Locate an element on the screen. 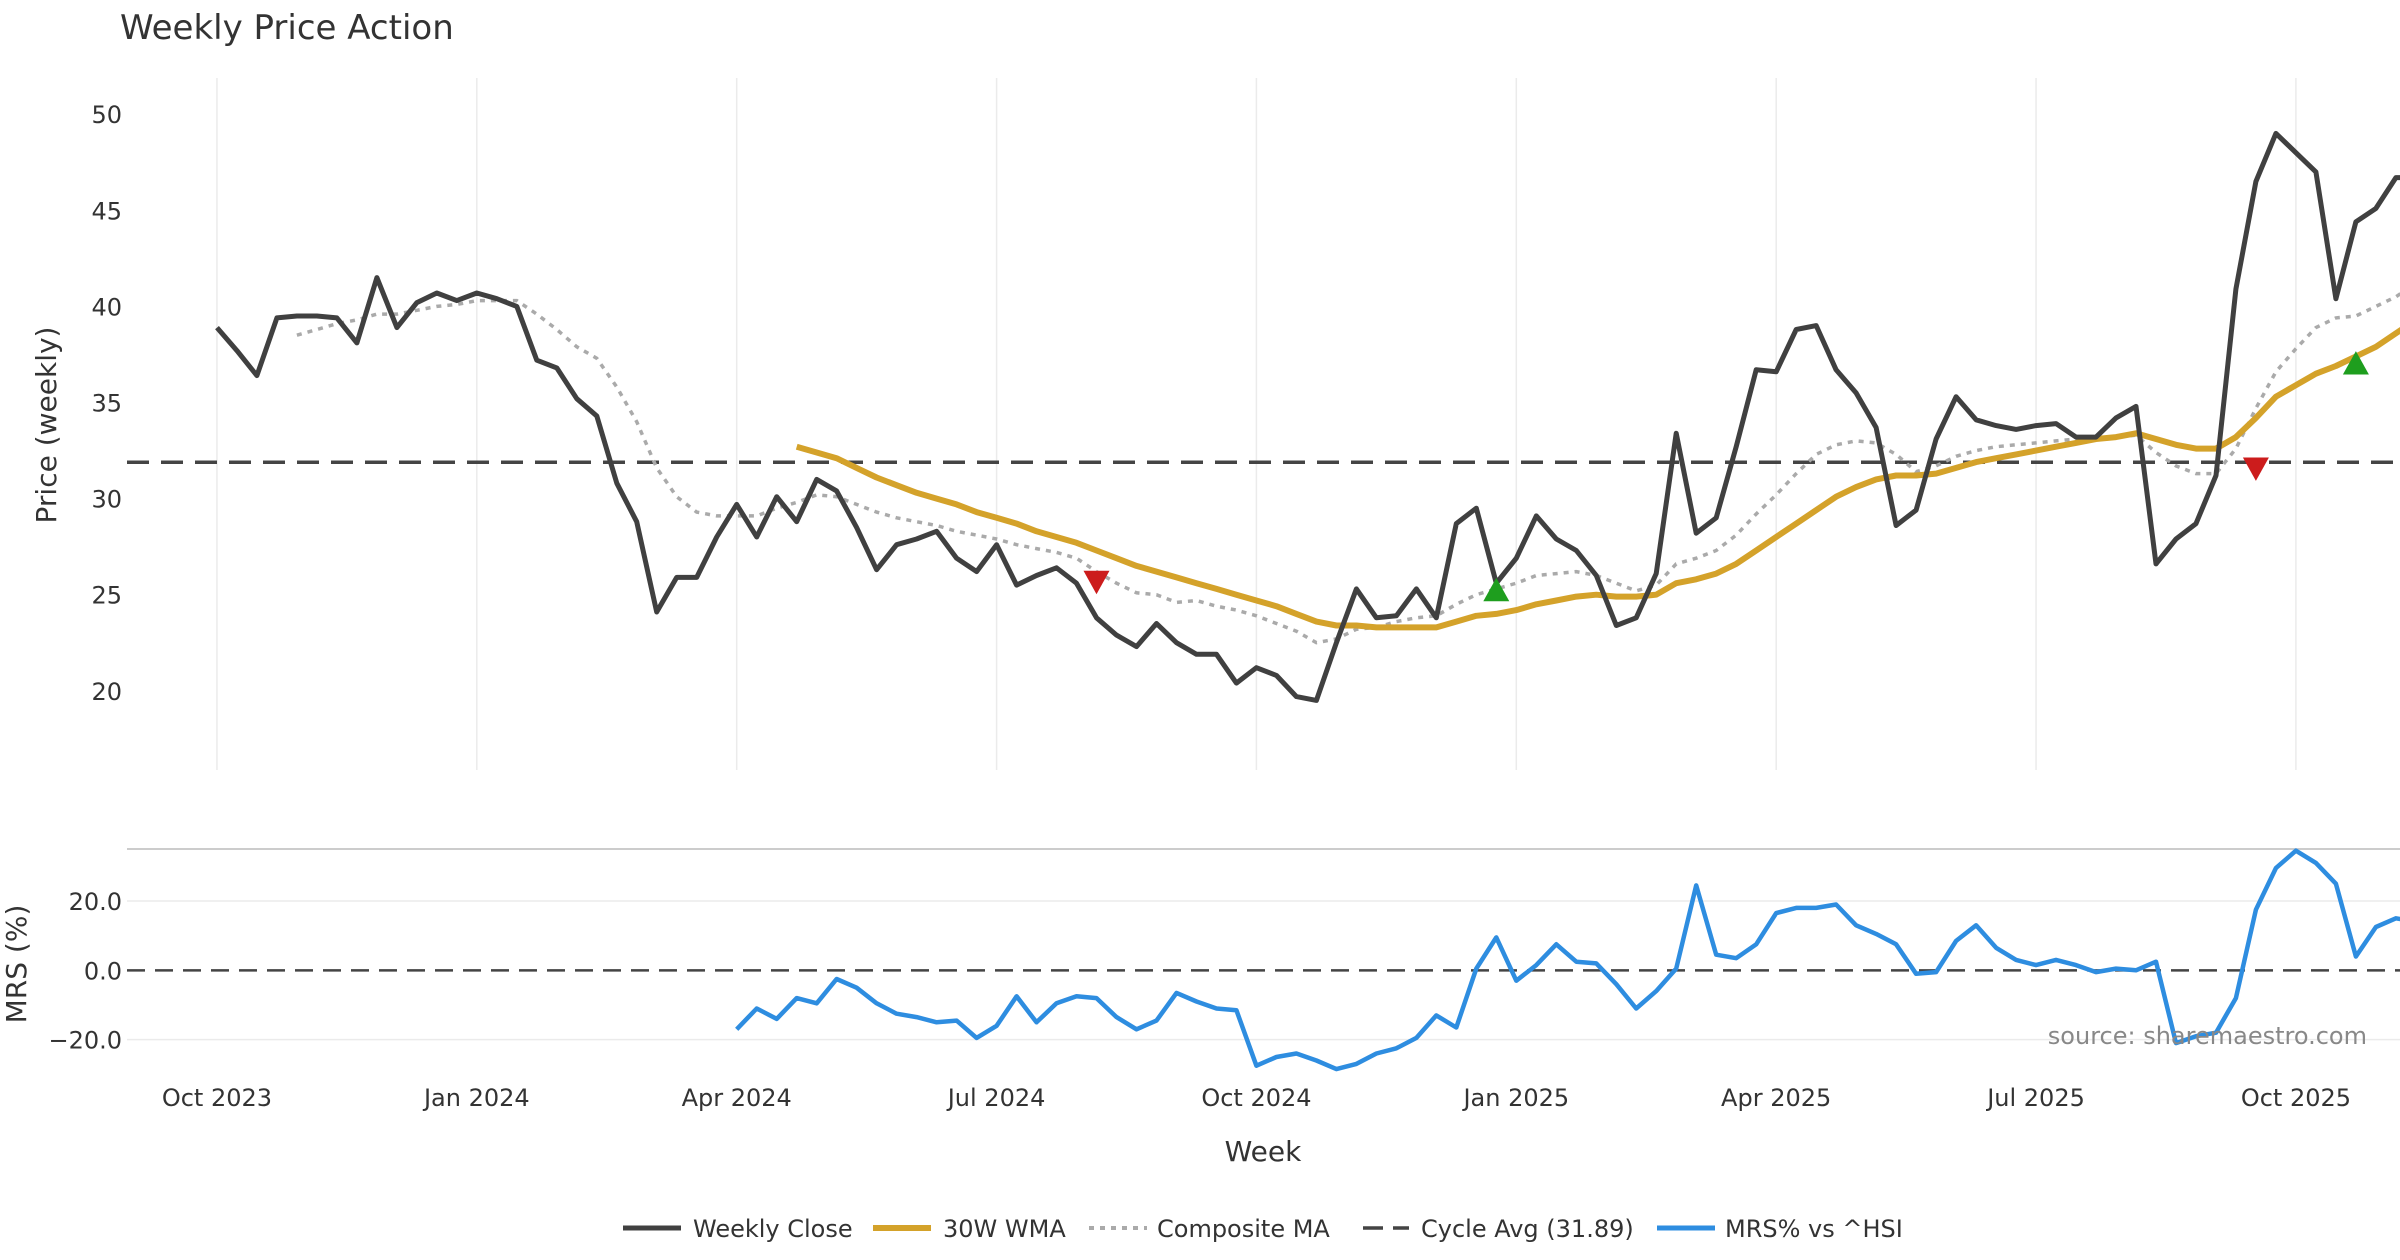 The height and width of the screenshot is (1260, 2400). source-credit: source: sharemaestro.com is located at coordinates (2207, 1036).